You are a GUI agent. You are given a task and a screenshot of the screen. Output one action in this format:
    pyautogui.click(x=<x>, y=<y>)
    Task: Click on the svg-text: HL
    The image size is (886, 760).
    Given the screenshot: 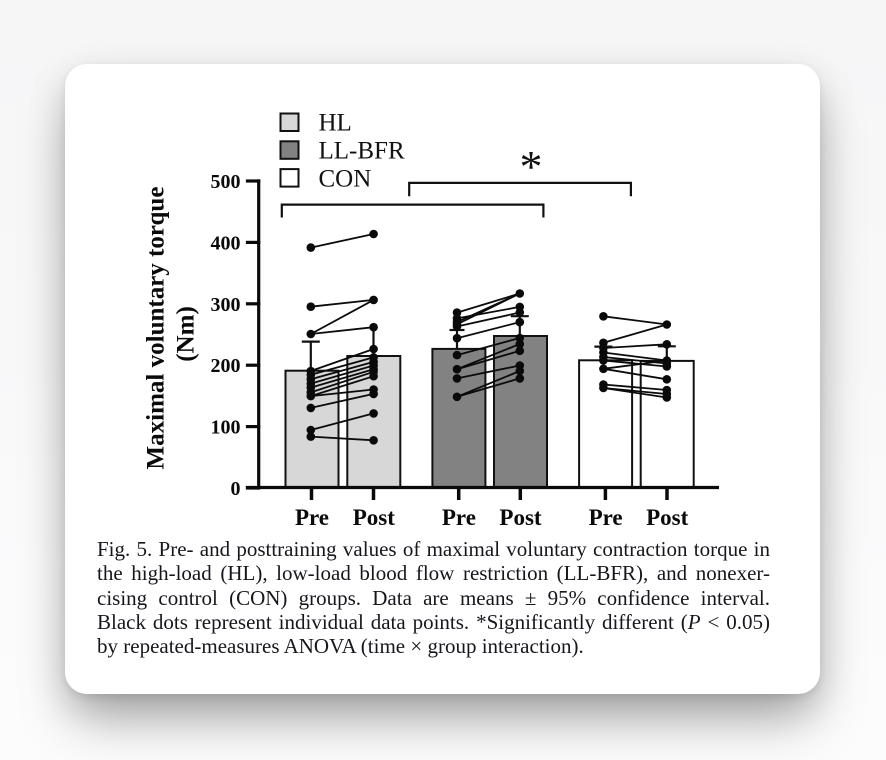 What is the action you would take?
    pyautogui.click(x=335, y=123)
    